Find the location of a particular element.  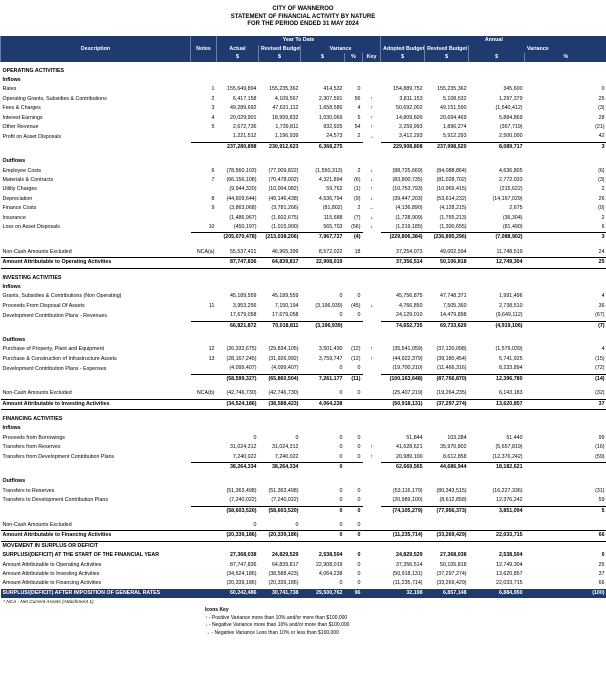

cell: (229,806,384) is located at coordinates (402, 237).